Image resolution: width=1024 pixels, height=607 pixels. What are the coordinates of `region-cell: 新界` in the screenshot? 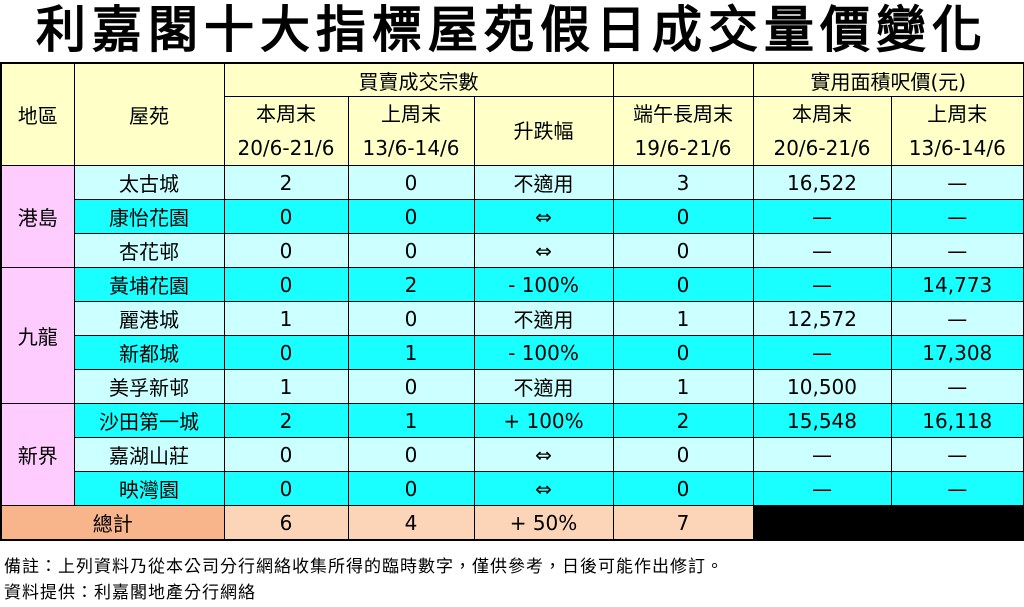 It's located at (37, 454).